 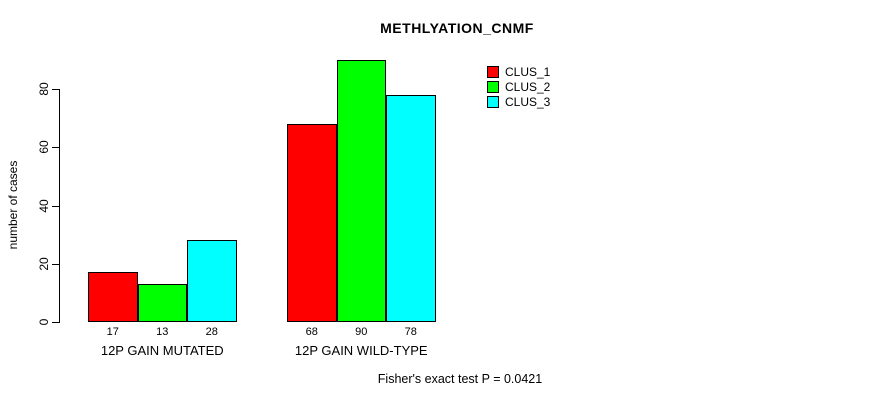 I want to click on bar-value-label: 13, so click(x=162, y=332).